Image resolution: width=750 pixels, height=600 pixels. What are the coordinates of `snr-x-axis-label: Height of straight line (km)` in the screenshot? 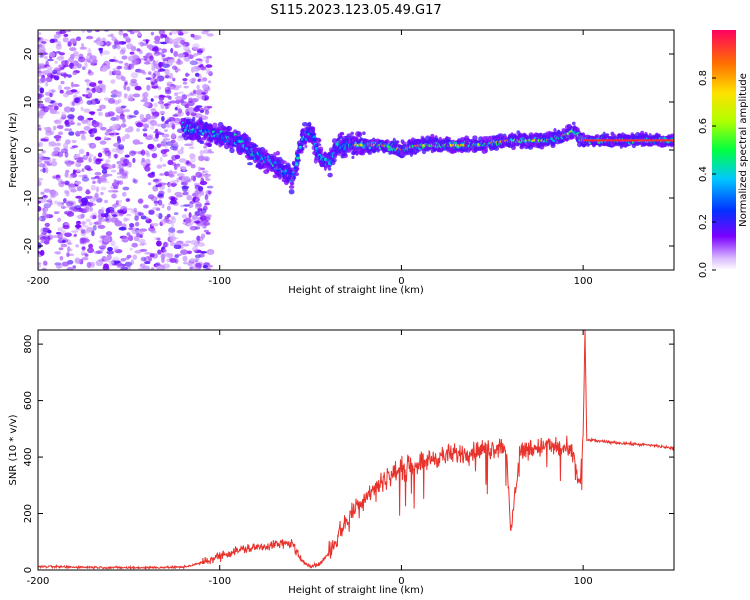 It's located at (356, 590).